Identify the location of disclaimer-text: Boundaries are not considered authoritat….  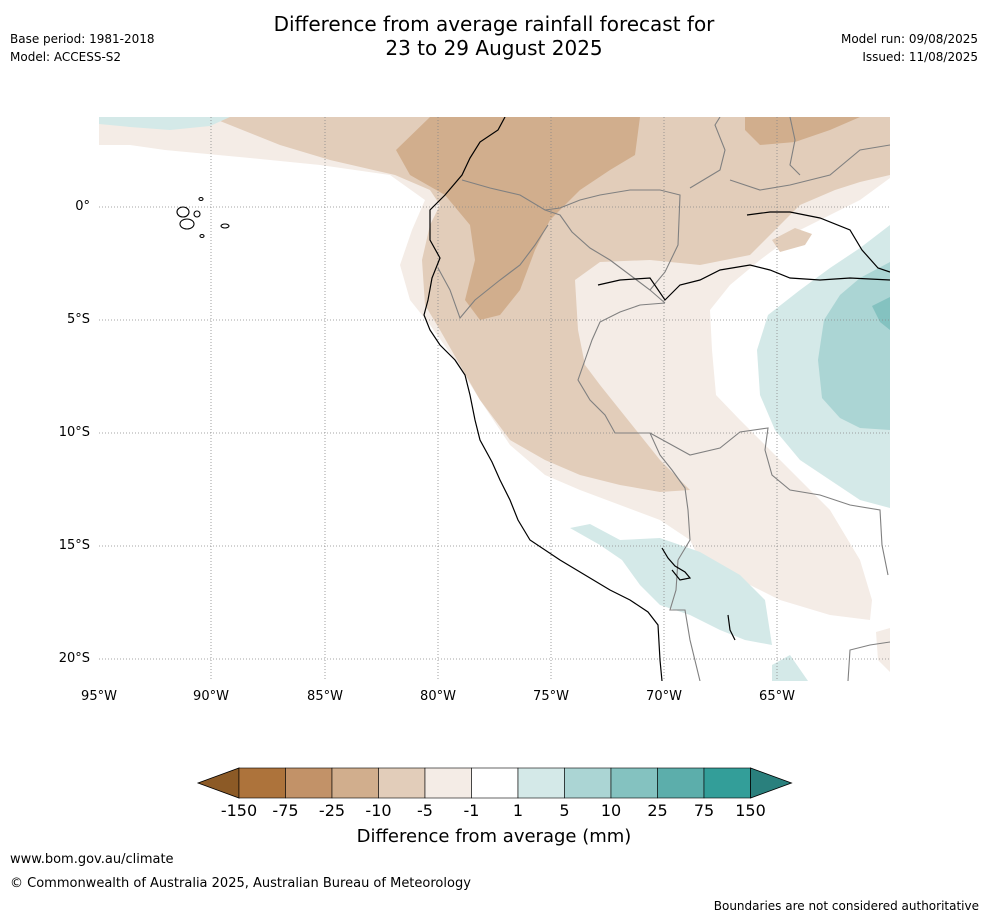
(846, 906).